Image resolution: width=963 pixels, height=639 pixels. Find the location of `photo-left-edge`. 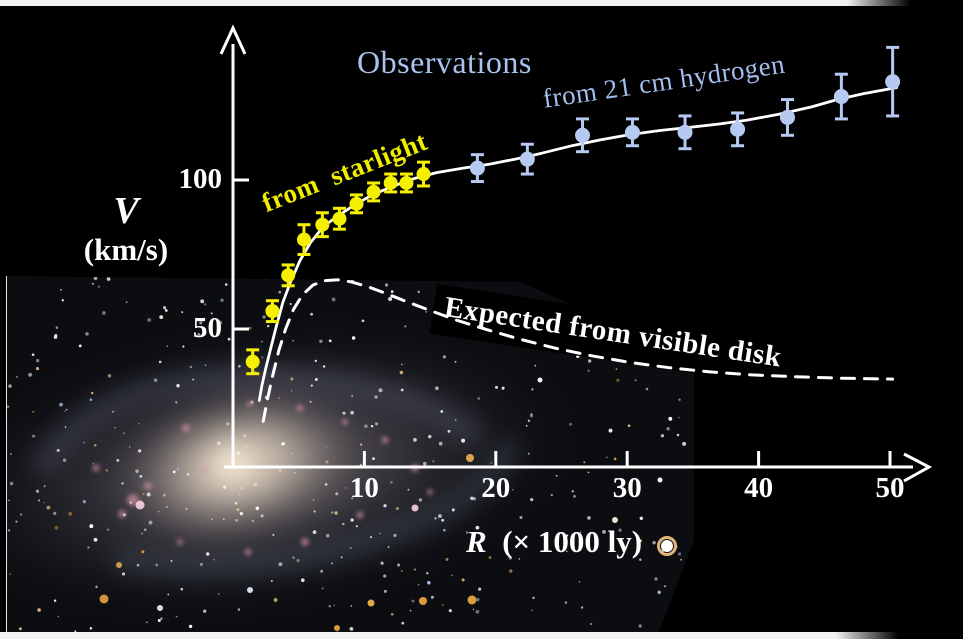

photo-left-edge is located at coordinates (6, 455).